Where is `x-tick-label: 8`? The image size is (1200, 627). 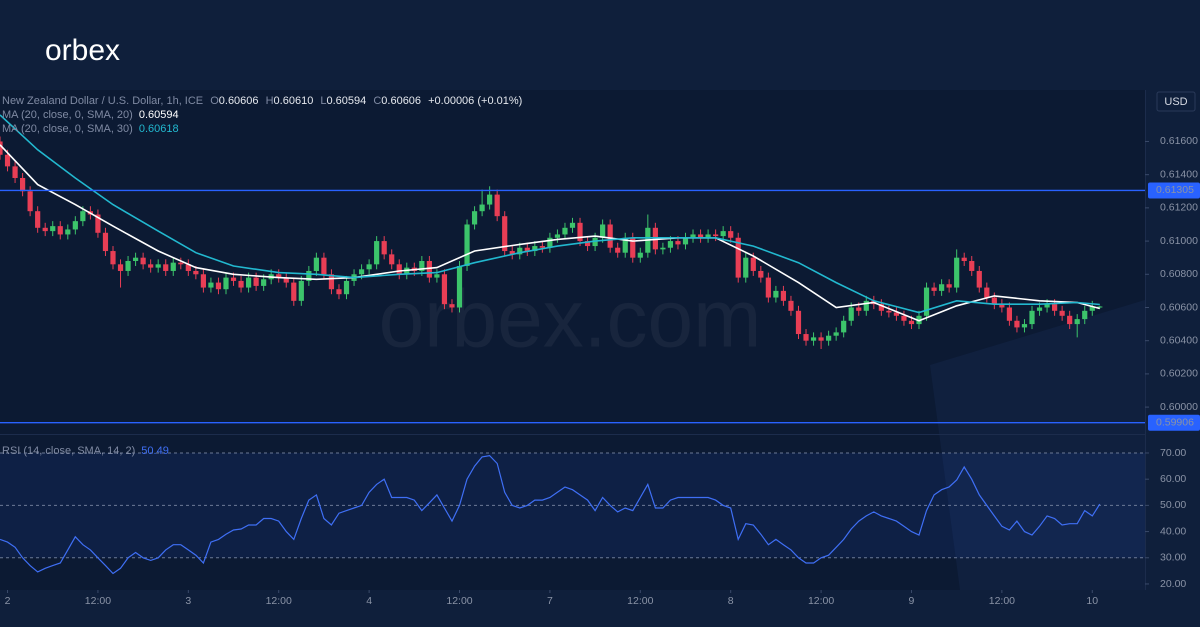
x-tick-label: 8 is located at coordinates (731, 601).